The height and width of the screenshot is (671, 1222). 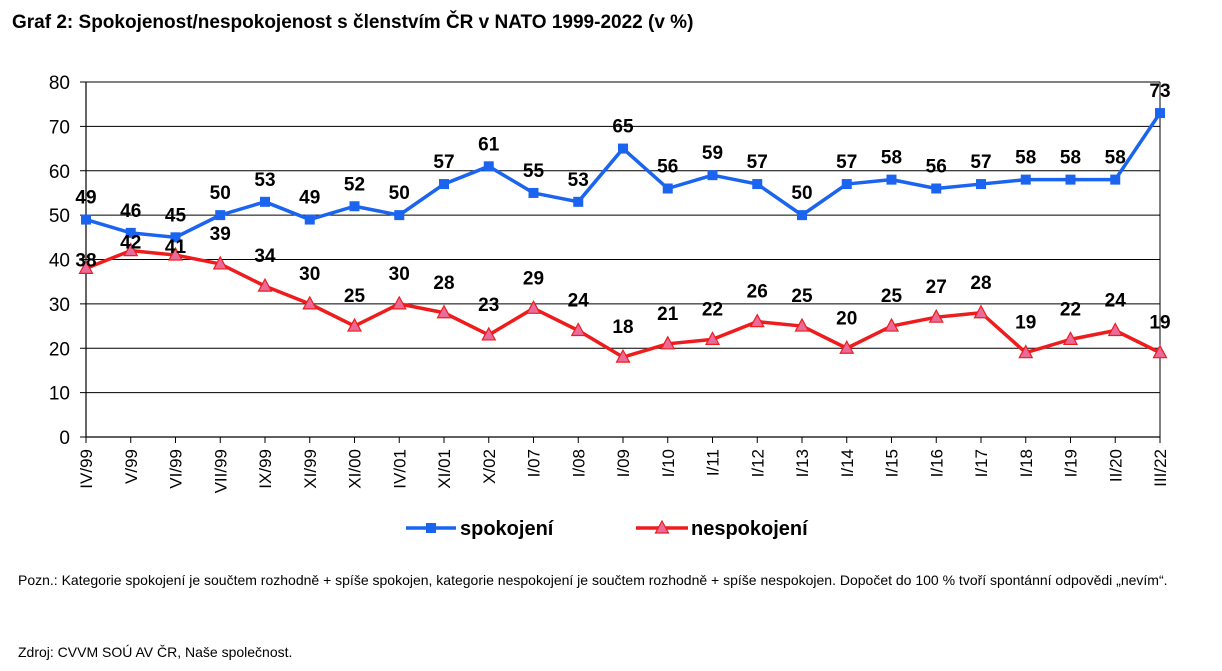 I want to click on y-tick-labels: 0 10 20 30 40 50 60 70 80, so click(x=59, y=261).